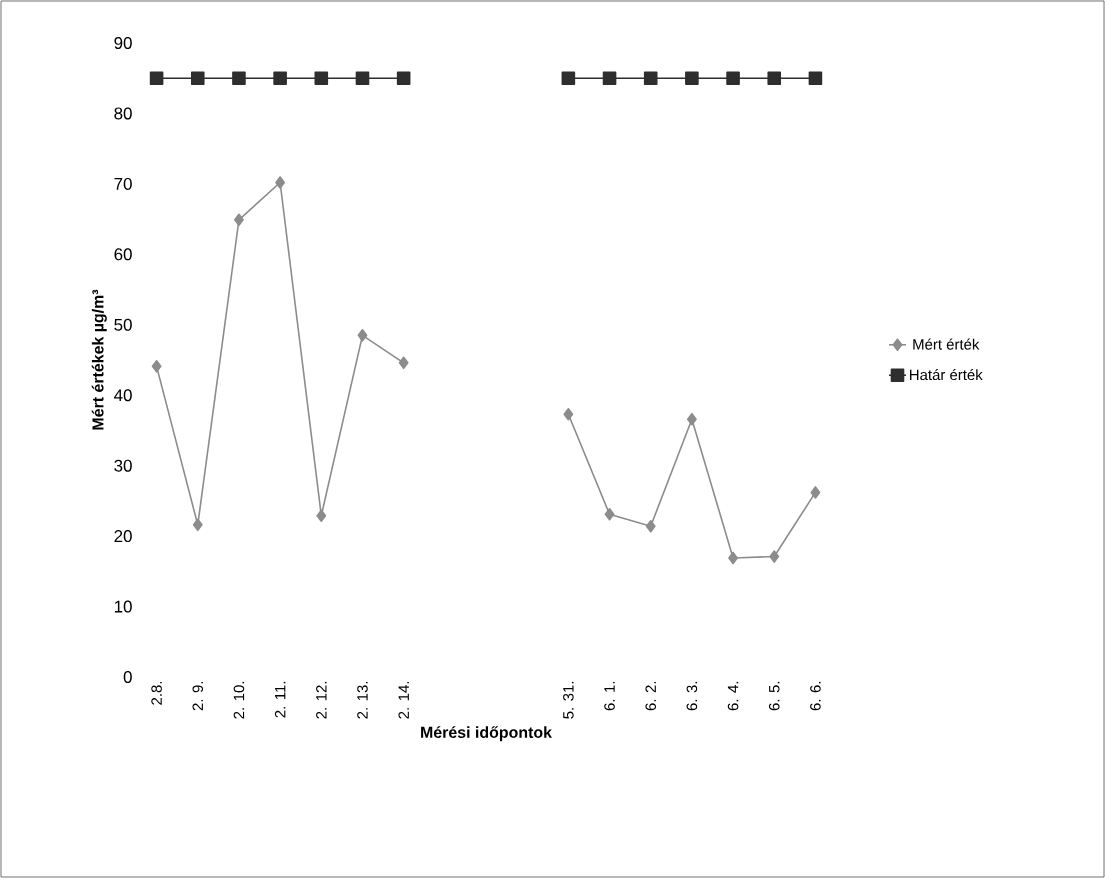 This screenshot has height=878, width=1105. Describe the element at coordinates (774, 696) in the screenshot. I see `x-tick-label: 6. 5.` at that location.